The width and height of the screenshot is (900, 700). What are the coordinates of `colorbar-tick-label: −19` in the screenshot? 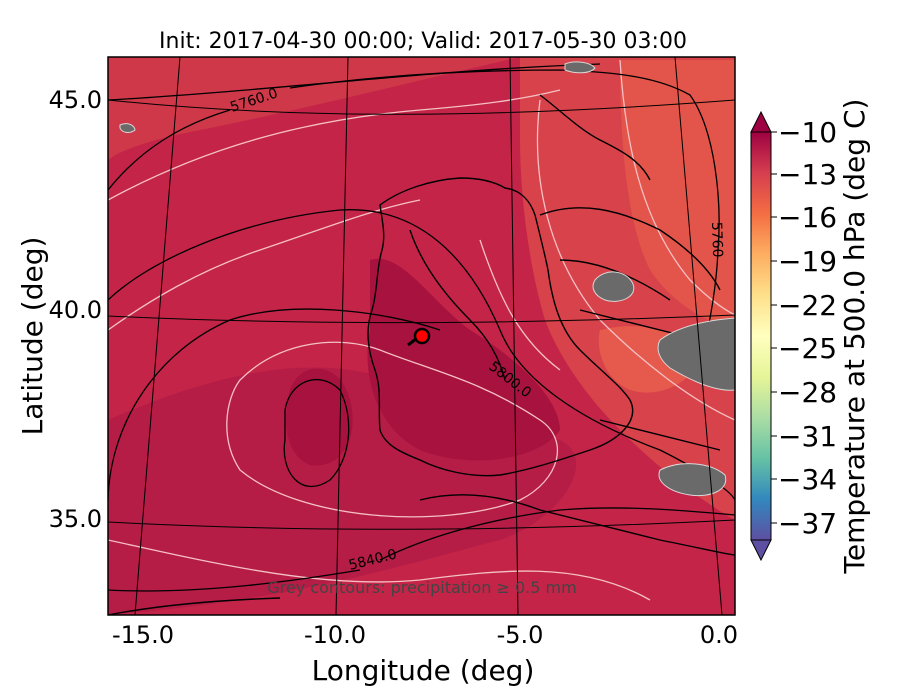 It's located at (807, 261).